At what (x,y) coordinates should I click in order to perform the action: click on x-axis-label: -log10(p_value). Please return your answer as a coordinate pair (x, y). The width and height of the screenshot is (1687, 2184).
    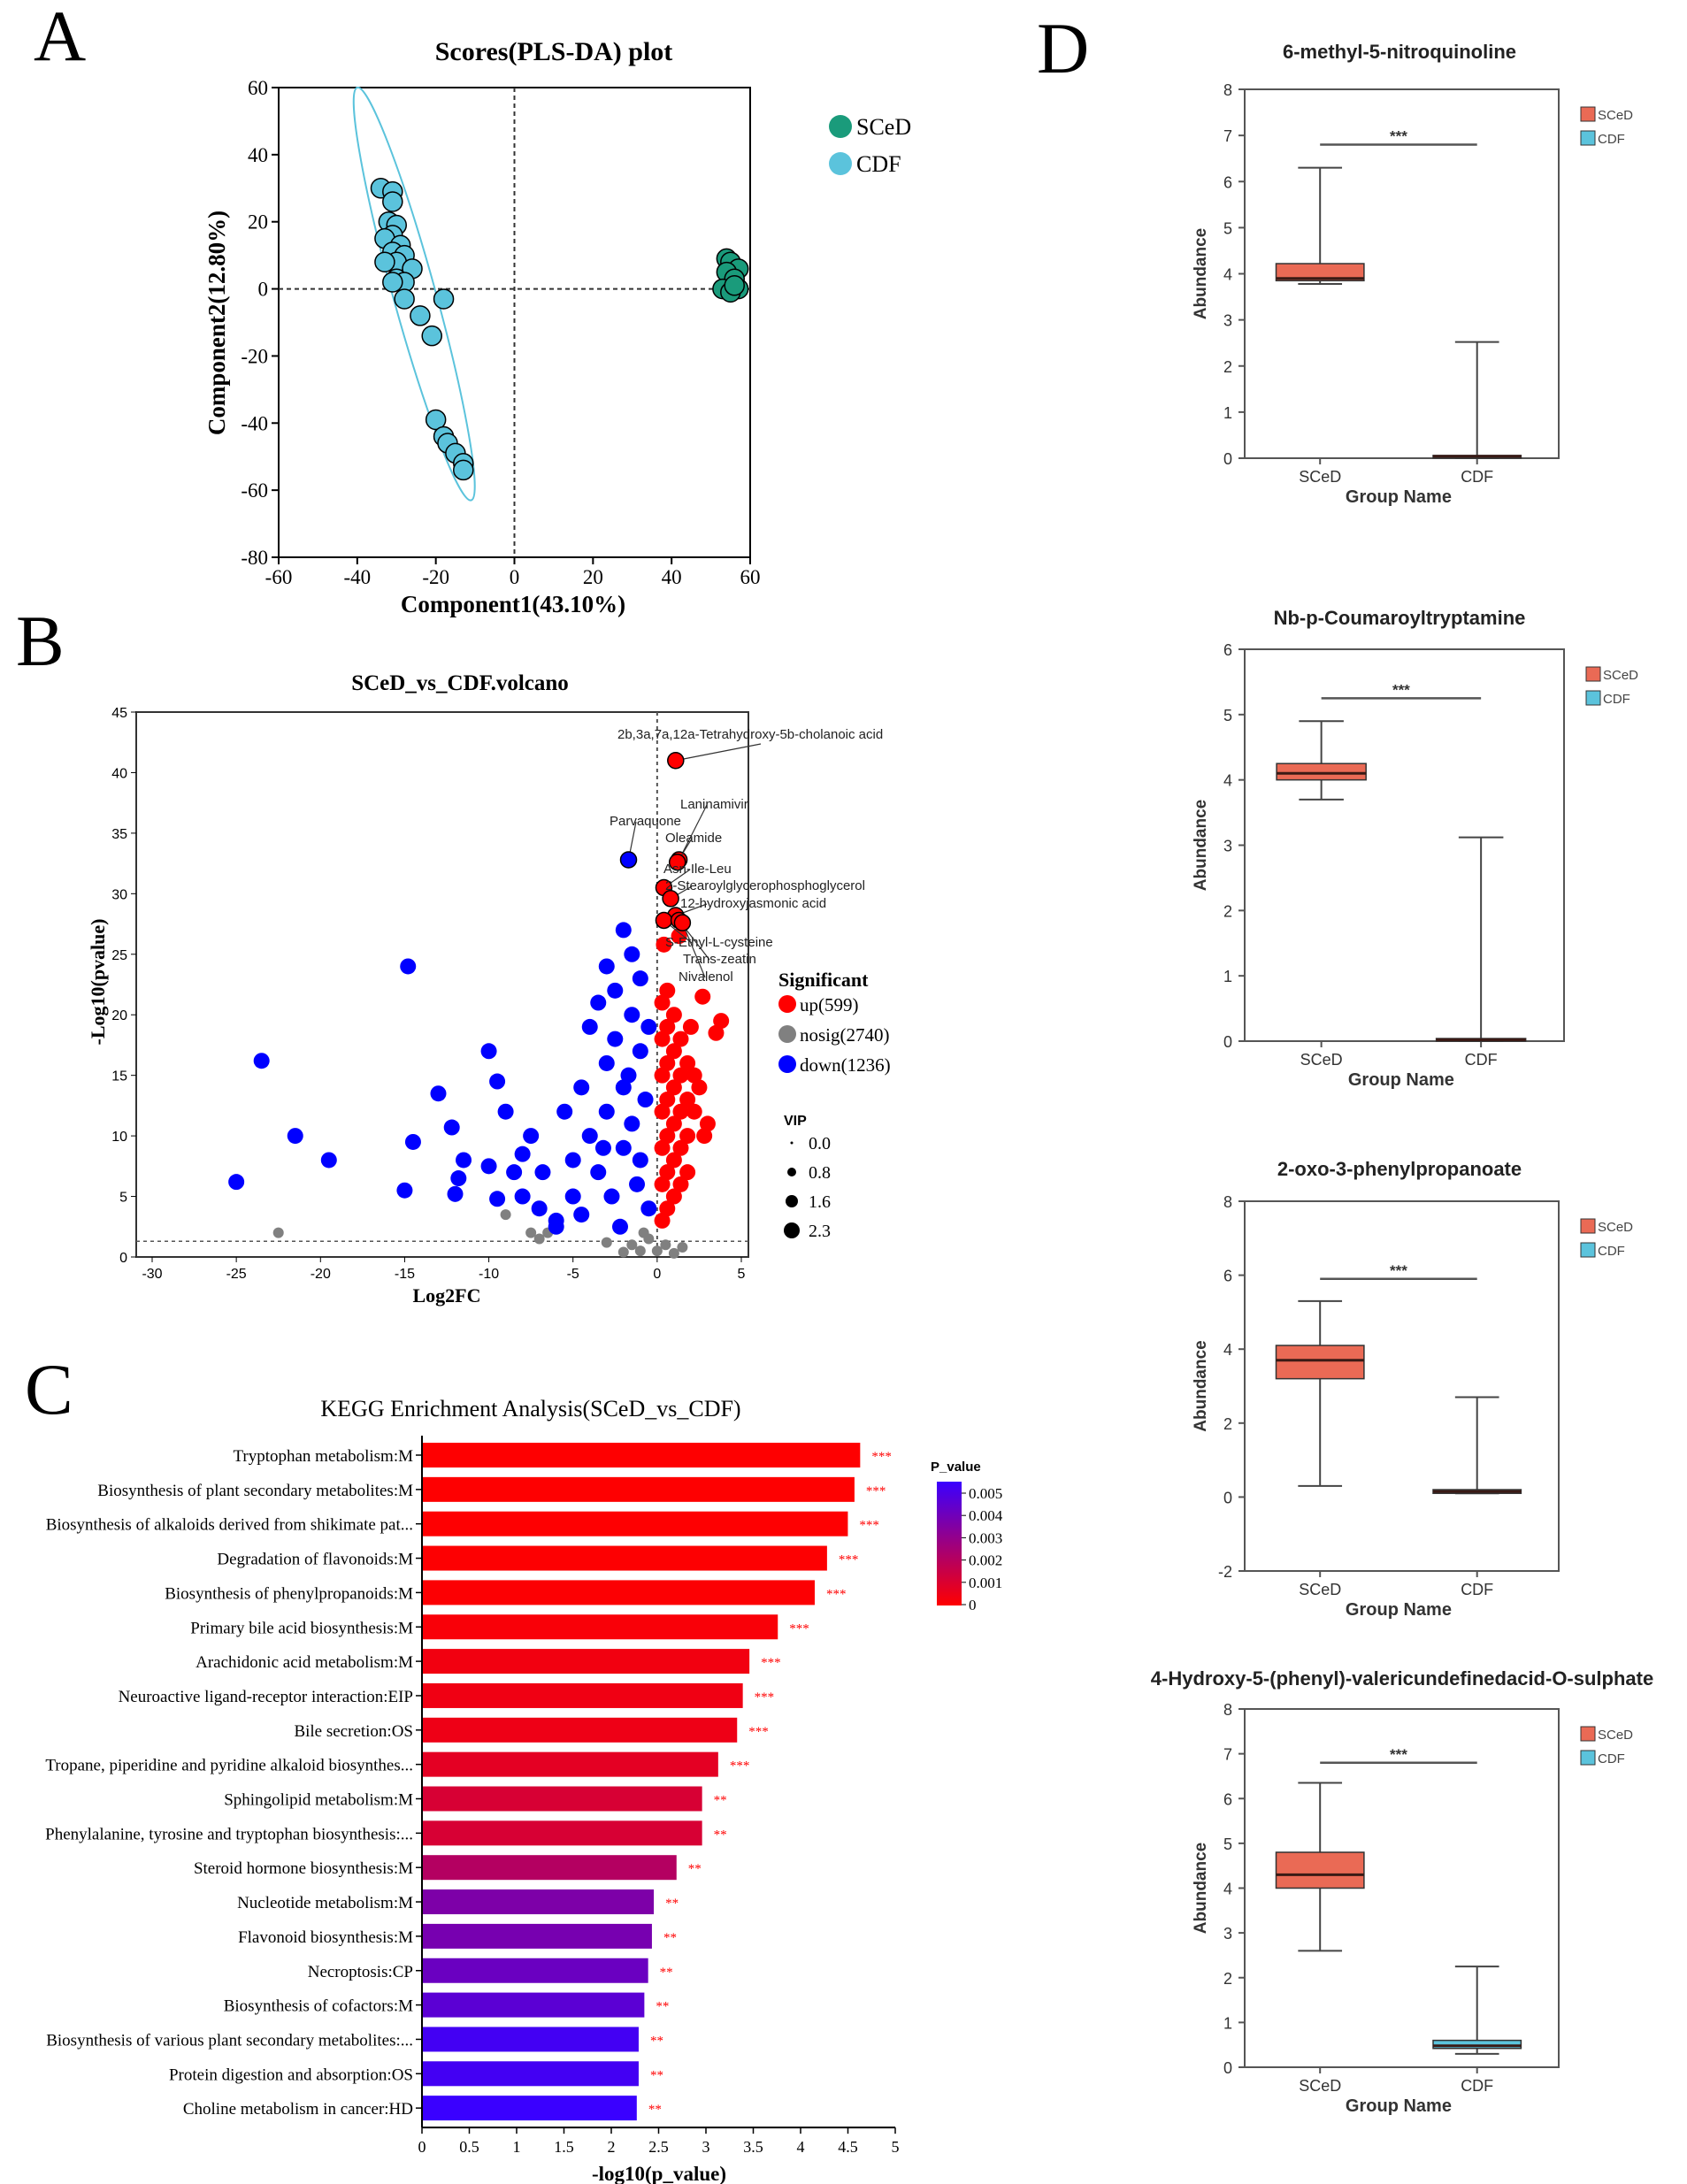
    Looking at the image, I should click on (659, 2173).